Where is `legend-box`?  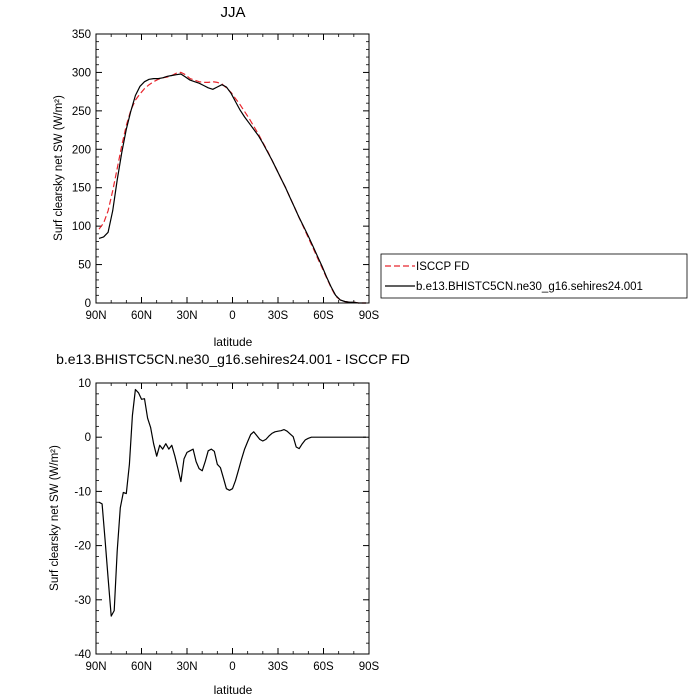 legend-box is located at coordinates (534, 276).